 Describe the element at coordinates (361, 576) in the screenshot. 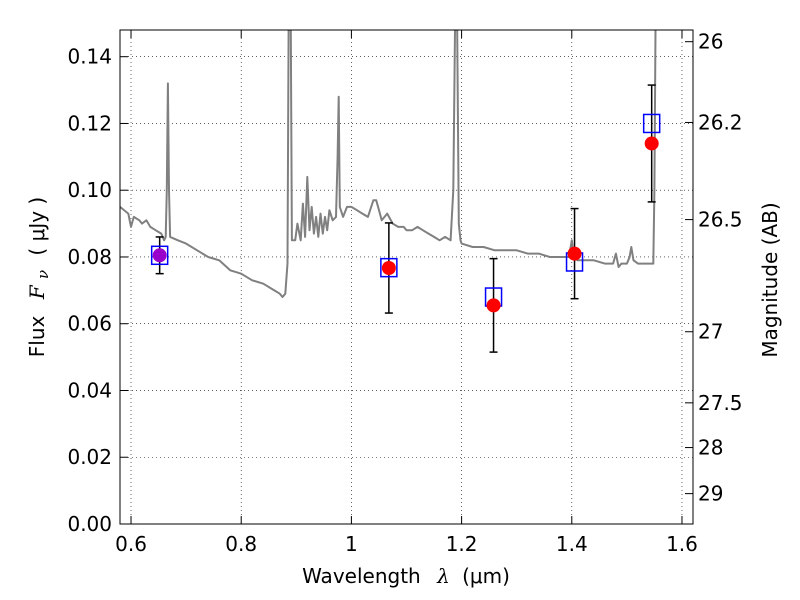

I see `x-axis-label-text: Wavelength` at that location.